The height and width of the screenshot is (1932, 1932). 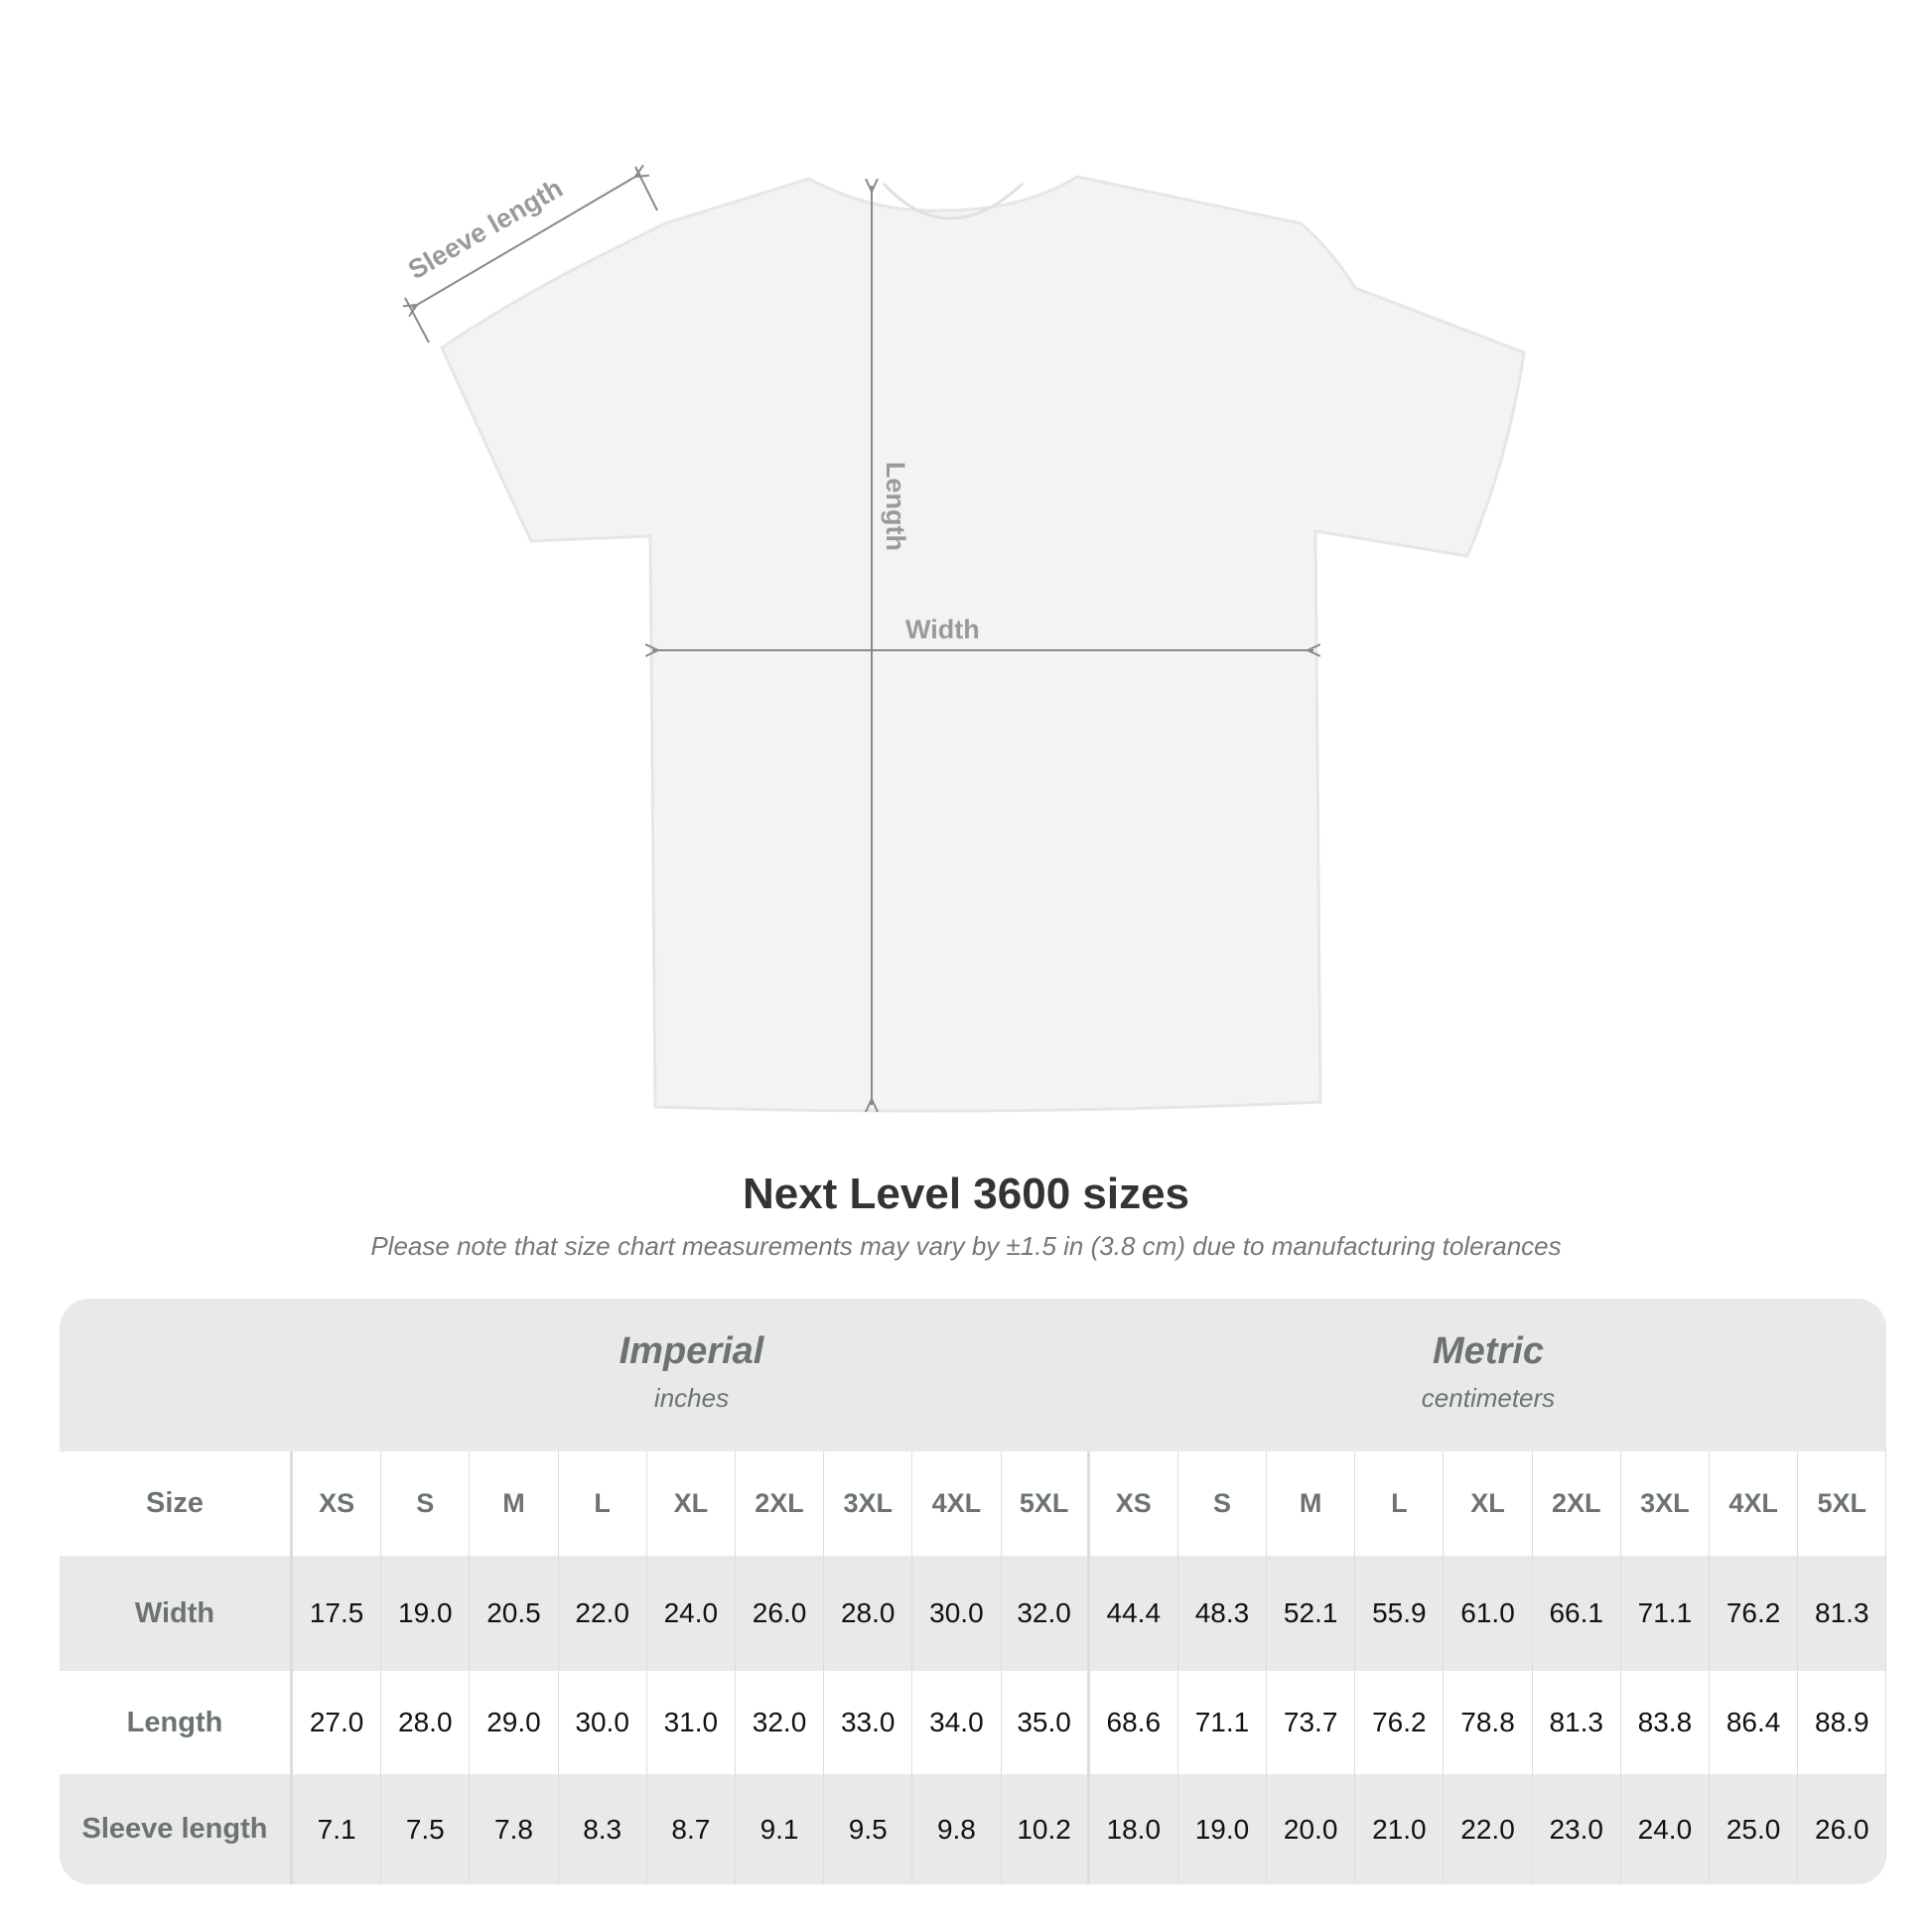 What do you see at coordinates (1577, 1613) in the screenshot?
I see `value-cell: 66.1` at bounding box center [1577, 1613].